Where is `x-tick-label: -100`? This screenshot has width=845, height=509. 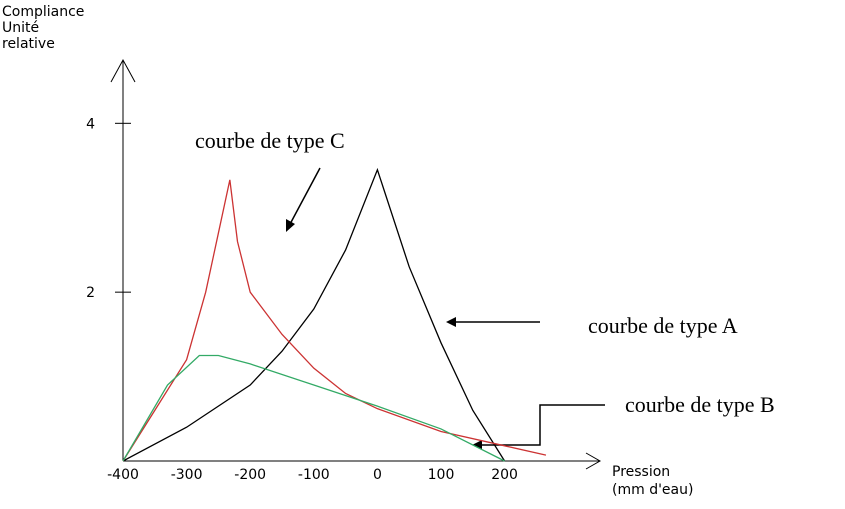 x-tick-label: -100 is located at coordinates (314, 475).